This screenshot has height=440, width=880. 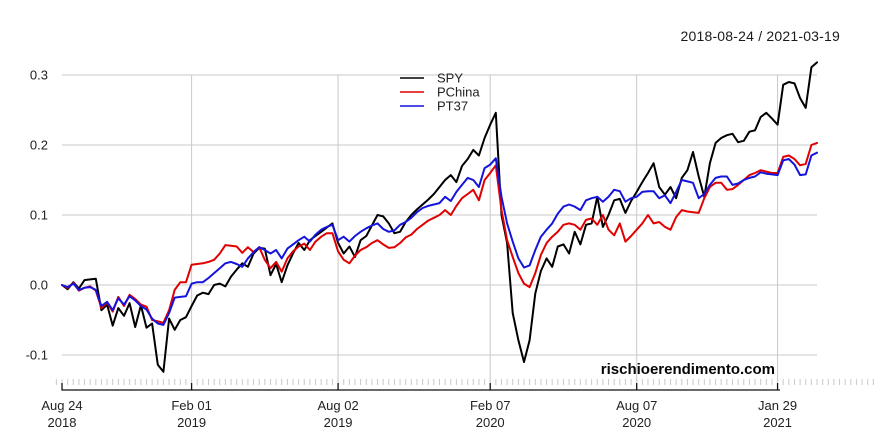 What do you see at coordinates (191, 405) in the screenshot?
I see `x-tick-label: Feb 01` at bounding box center [191, 405].